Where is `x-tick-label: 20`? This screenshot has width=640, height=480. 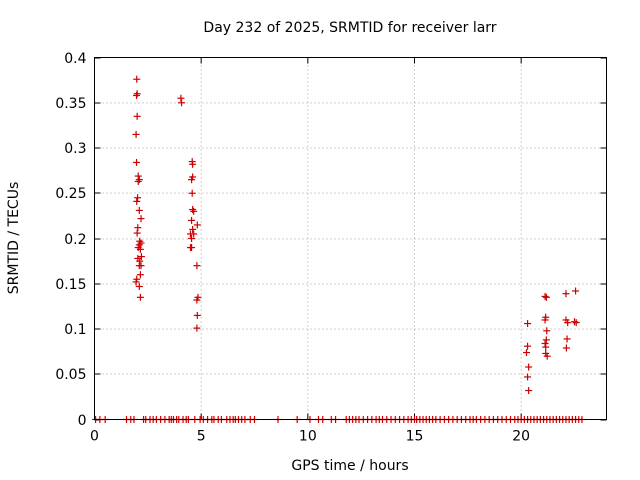
x-tick-label: 20 is located at coordinates (521, 437).